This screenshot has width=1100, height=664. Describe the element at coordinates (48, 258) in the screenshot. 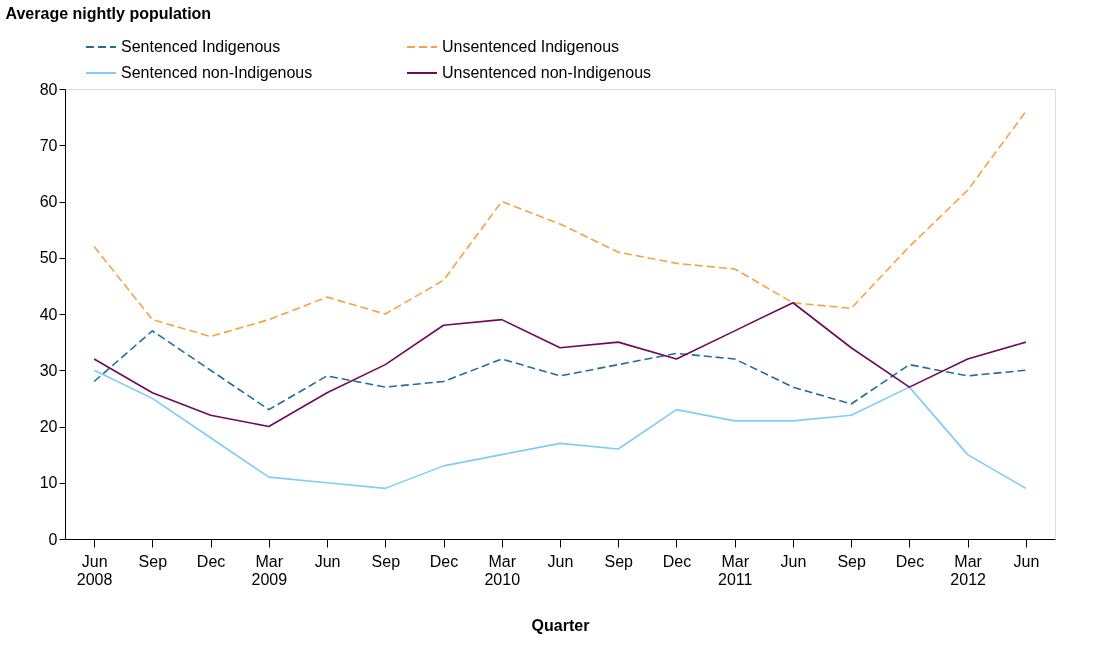

I see `y-tick-label: 50` at that location.